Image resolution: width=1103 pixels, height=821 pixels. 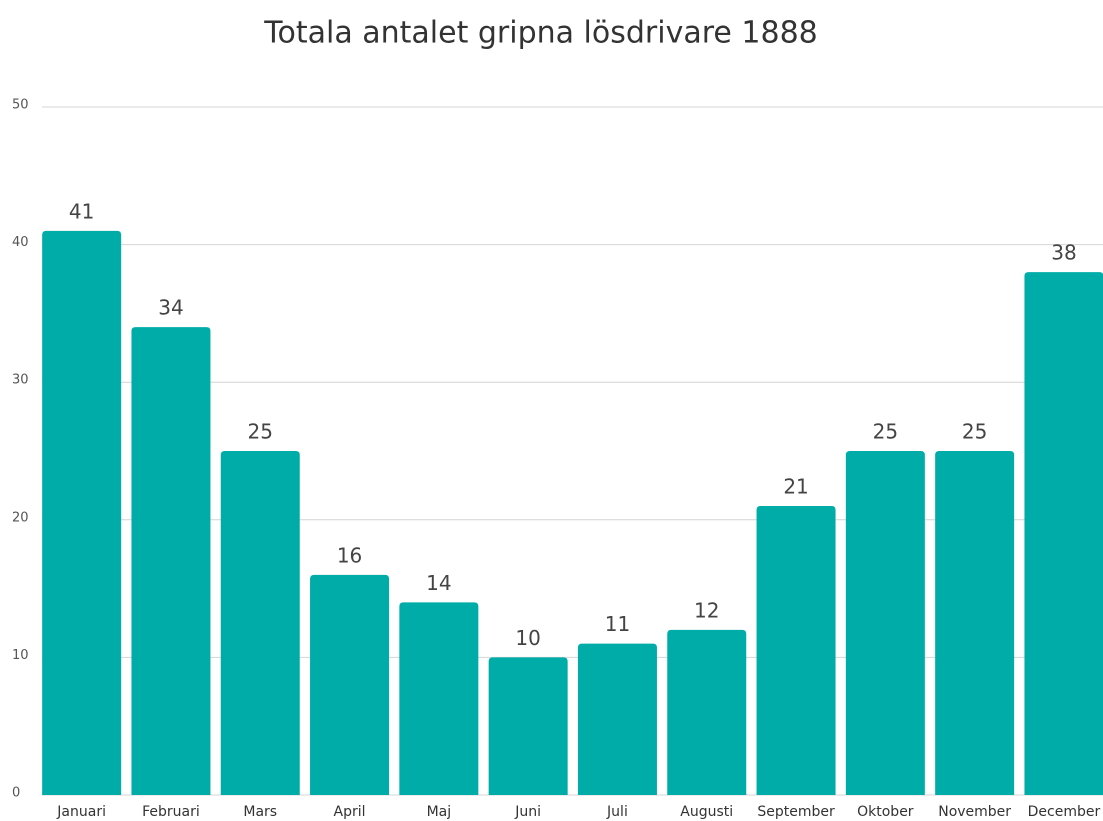 What do you see at coordinates (540, 33) in the screenshot?
I see `chart-title: Totala antalet gripna lösdrivare 1888` at bounding box center [540, 33].